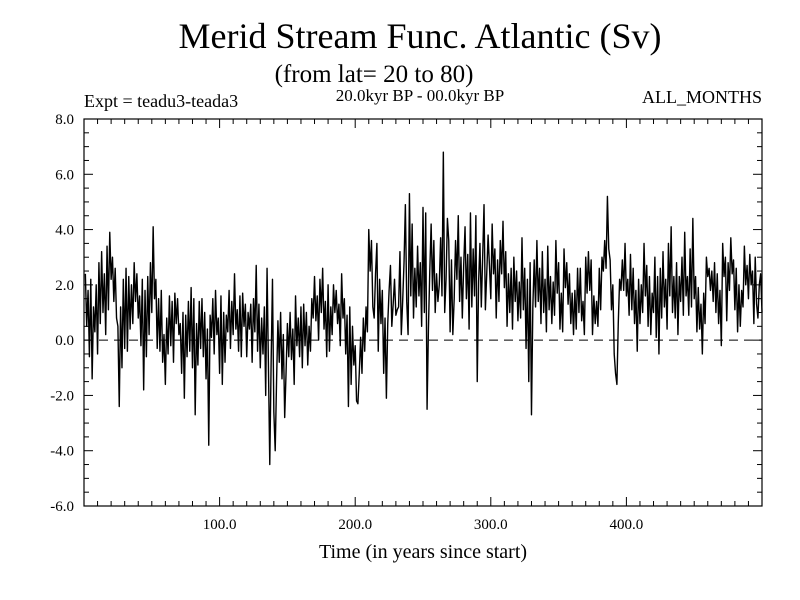  Describe the element at coordinates (491, 525) in the screenshot. I see `x-tick-label: 300.0` at that location.